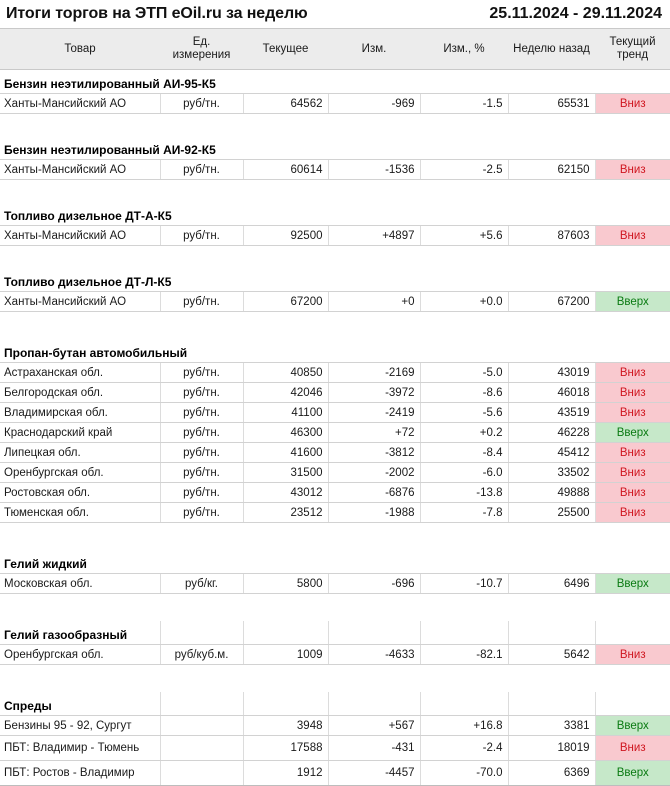 Image resolution: width=670 pixels, height=786 pixels. I want to click on row-change-percent: -2.5, so click(464, 169).